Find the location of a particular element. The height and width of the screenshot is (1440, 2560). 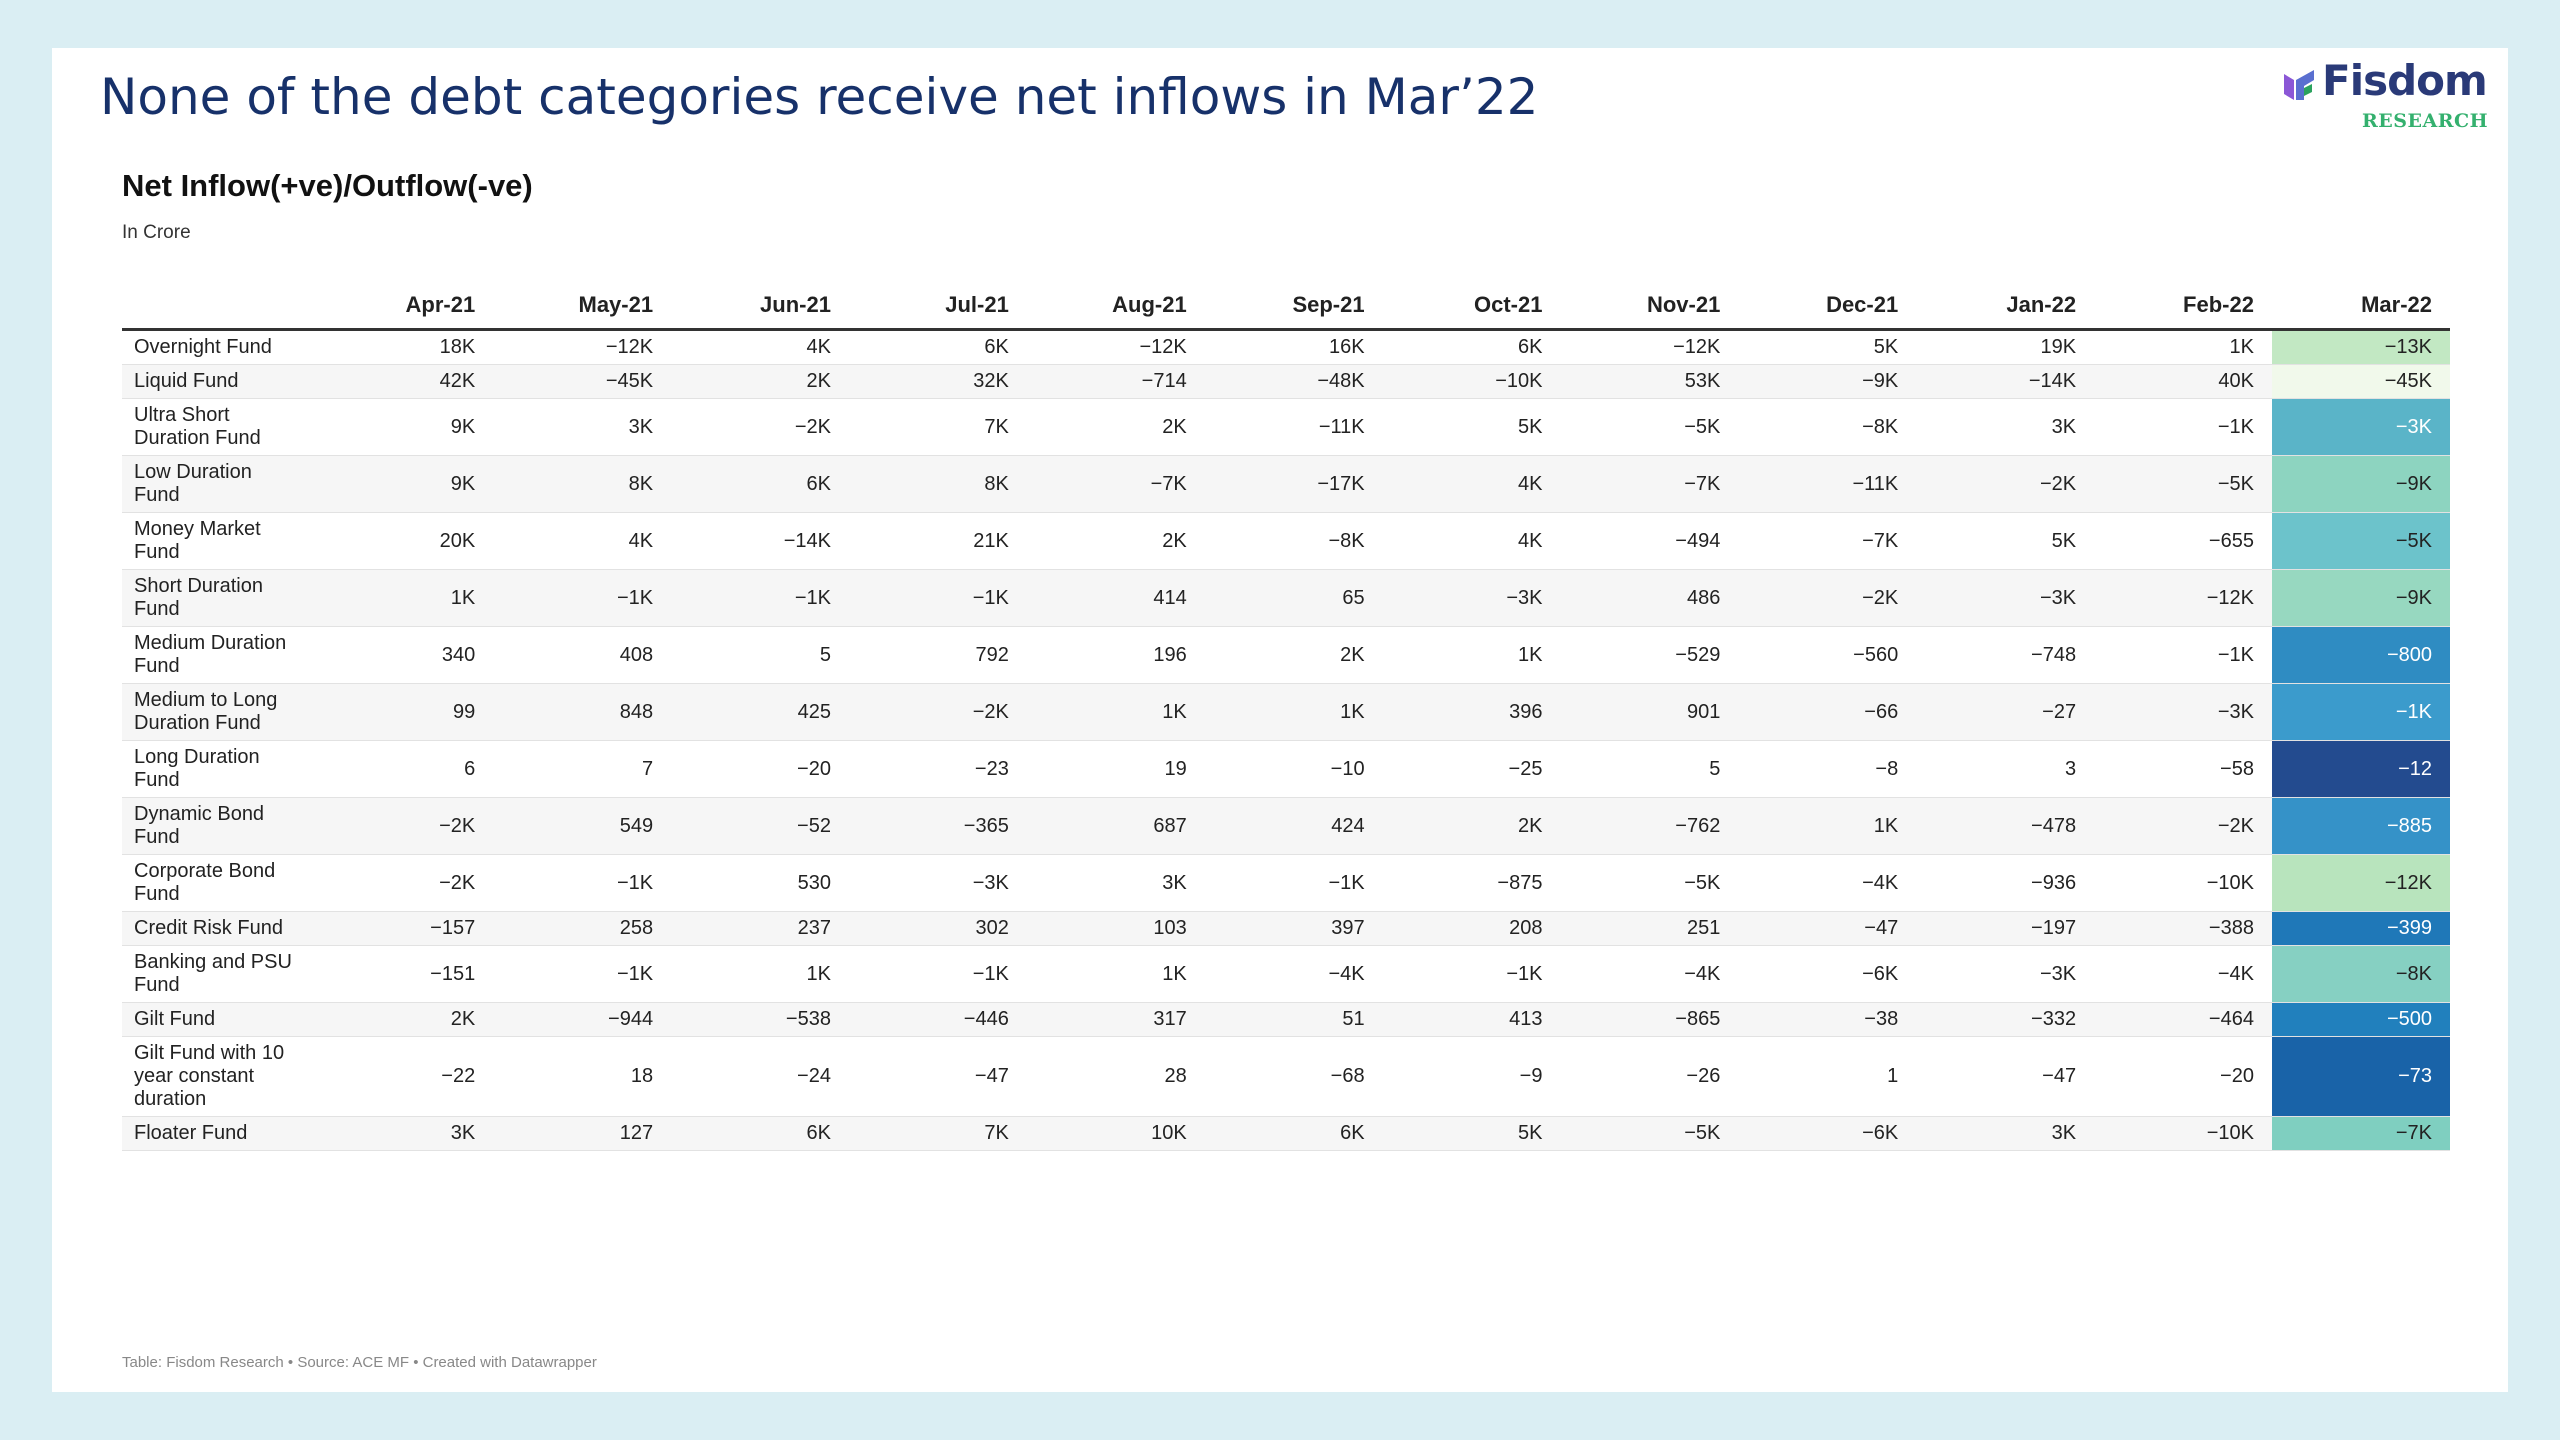

cell-dec-21: −38 is located at coordinates (1827, 1019).